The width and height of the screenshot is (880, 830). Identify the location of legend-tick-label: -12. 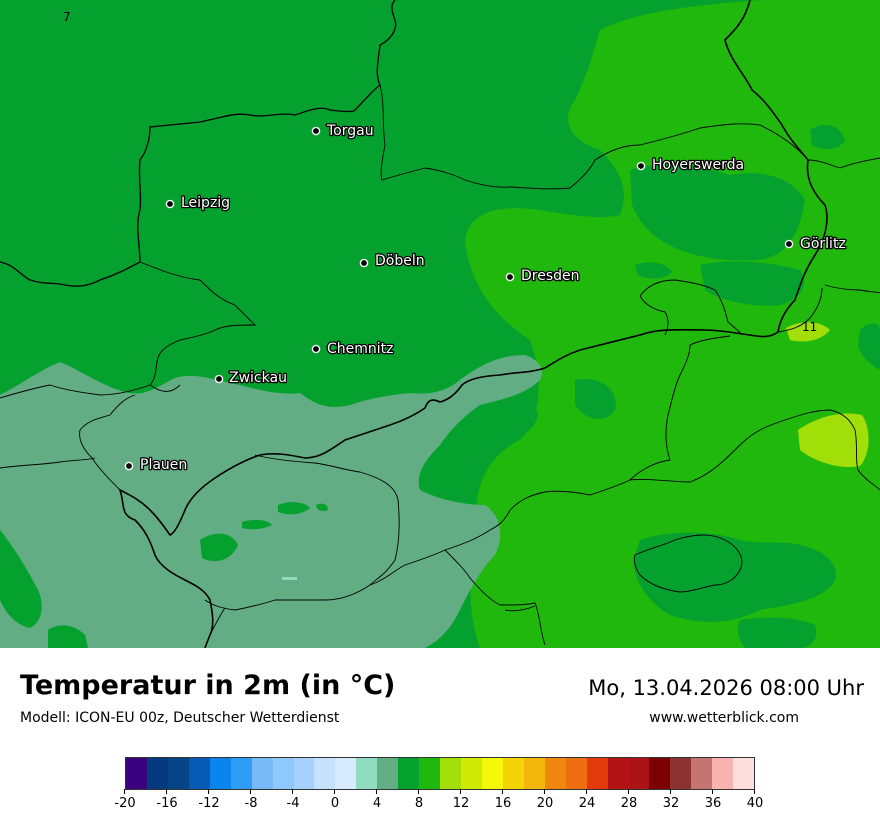
(209, 800).